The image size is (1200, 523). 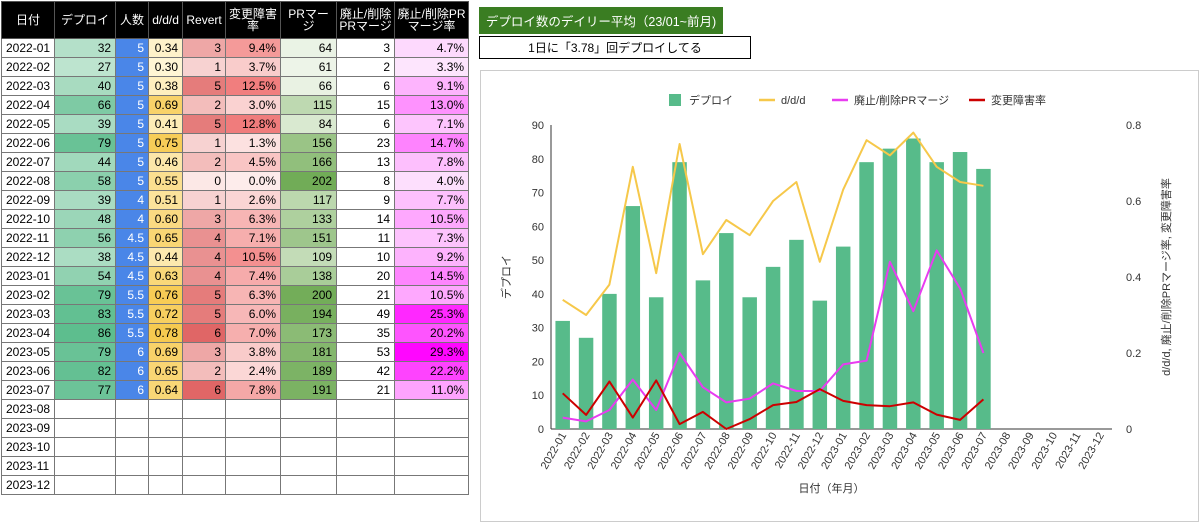 I want to click on cell-date: 2022-03, so click(x=28, y=86).